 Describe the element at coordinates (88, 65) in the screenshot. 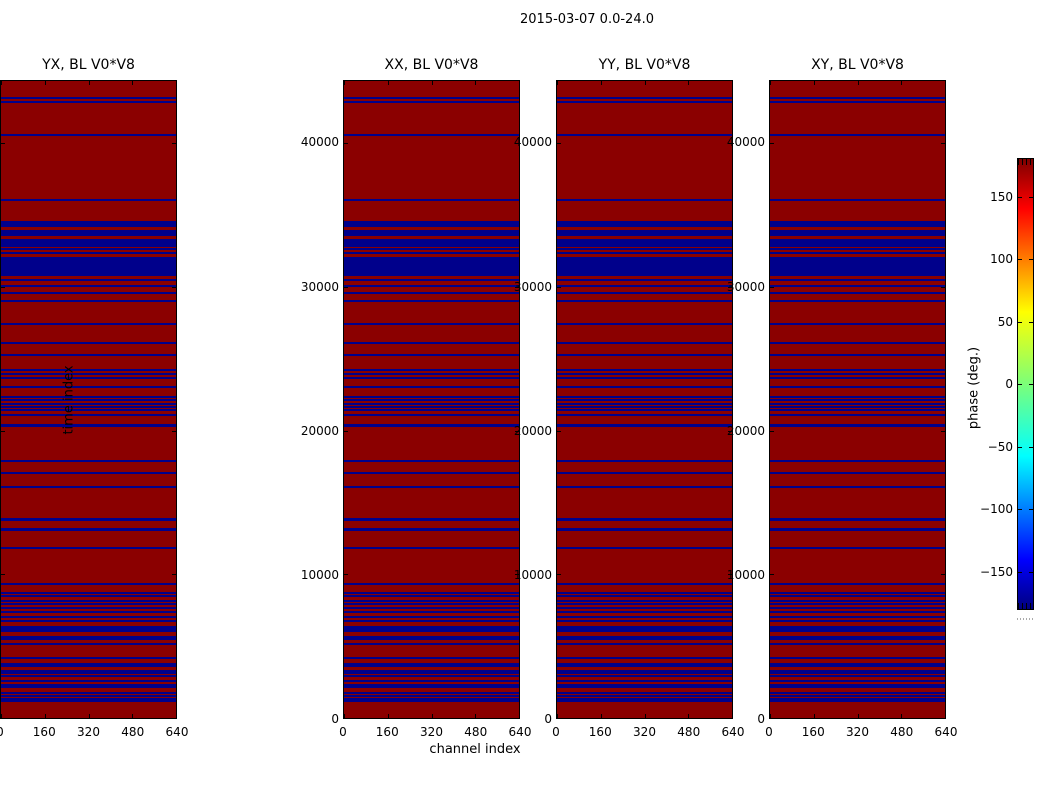

I see `subplot-yx-title: YX, BL V0*V8` at that location.